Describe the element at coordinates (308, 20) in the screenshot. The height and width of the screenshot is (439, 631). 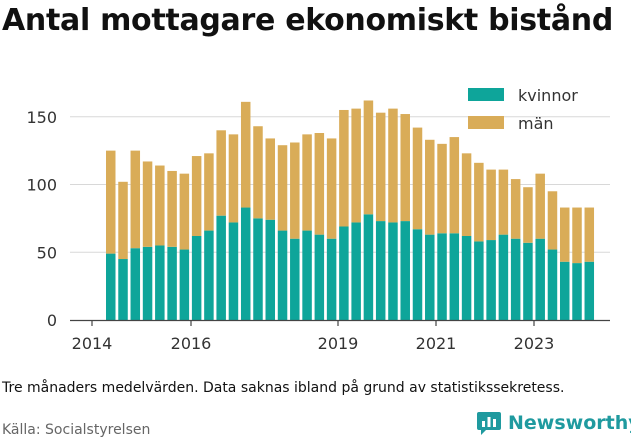
I see `page-title: Antal mottagare ekonomiskt bistånd` at that location.